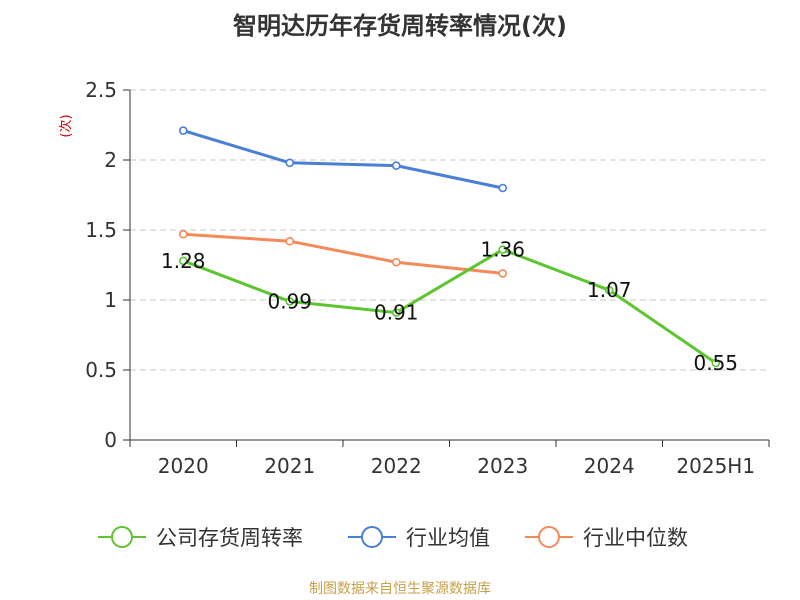  Describe the element at coordinates (110, 300) in the screenshot. I see `y-tick-label: 1` at that location.